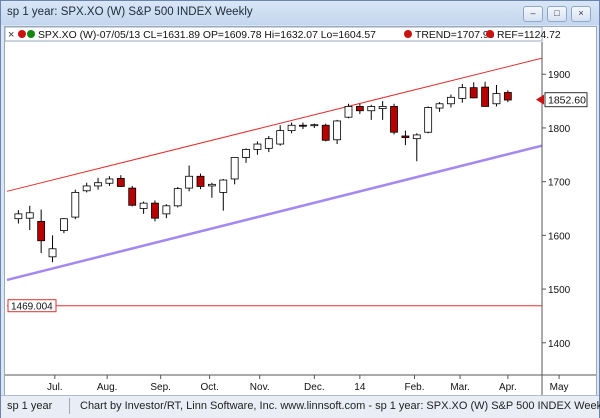 The width and height of the screenshot is (600, 418). What do you see at coordinates (11, 35) in the screenshot?
I see `legend-close-icon: ×` at bounding box center [11, 35].